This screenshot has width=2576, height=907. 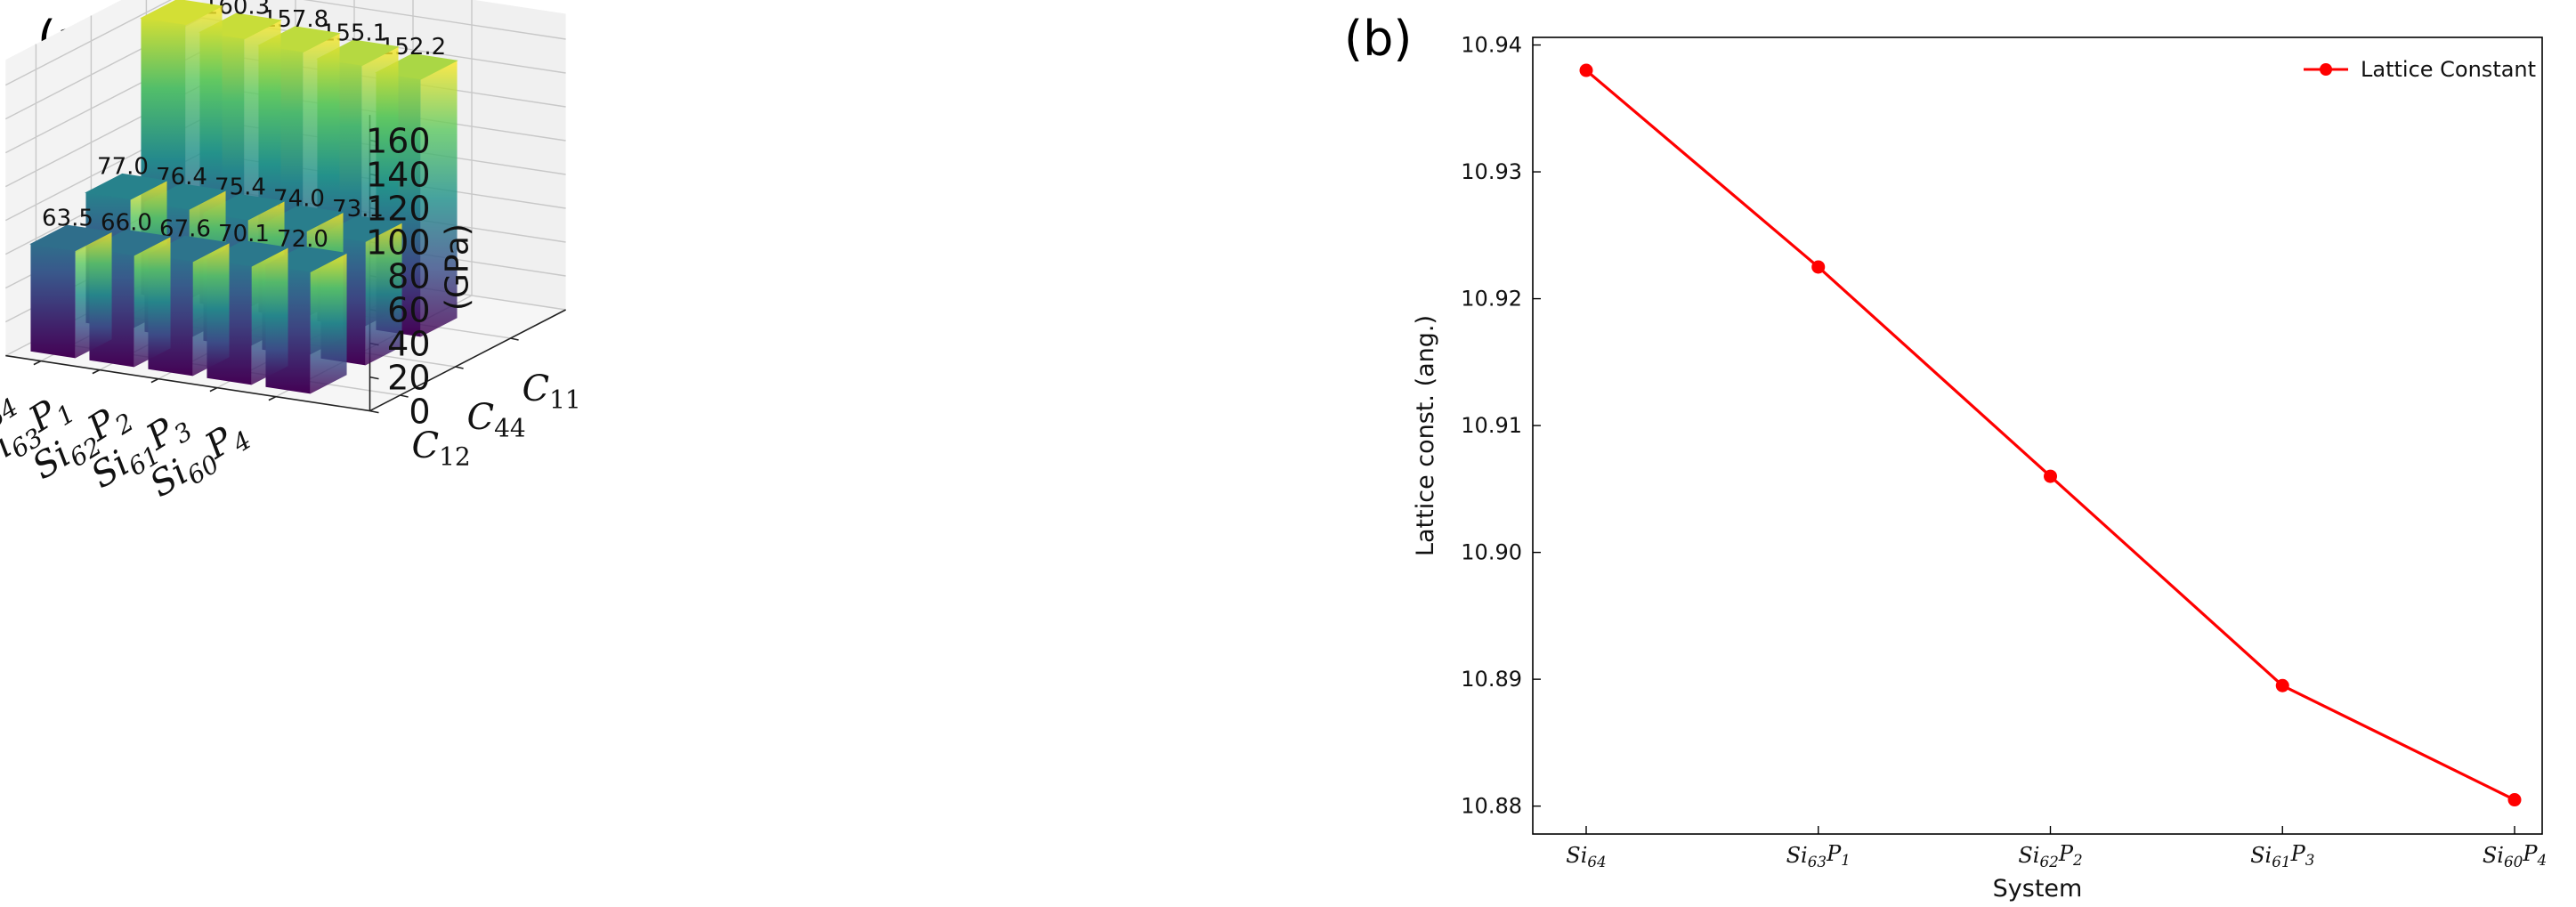 What do you see at coordinates (458, 267) in the screenshot?
I see `z-axis-label: (GPa)` at bounding box center [458, 267].